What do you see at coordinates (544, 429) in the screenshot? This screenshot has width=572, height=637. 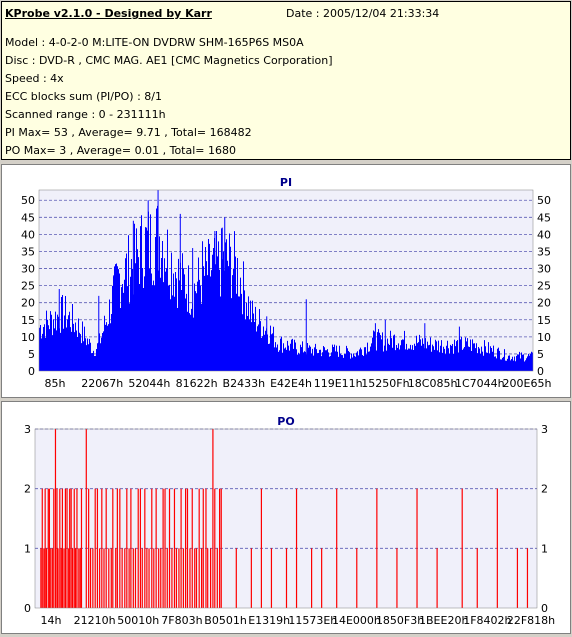 I see `y-tick-right: 3` at bounding box center [544, 429].